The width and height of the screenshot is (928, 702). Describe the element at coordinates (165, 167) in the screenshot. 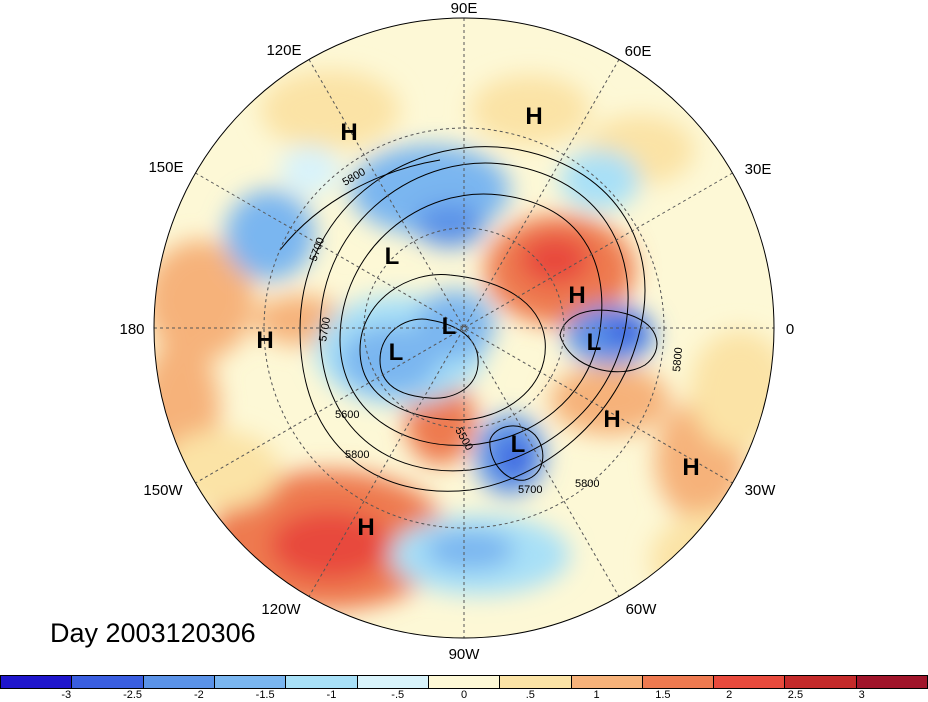

I see `lon-label-150e: 150E` at that location.